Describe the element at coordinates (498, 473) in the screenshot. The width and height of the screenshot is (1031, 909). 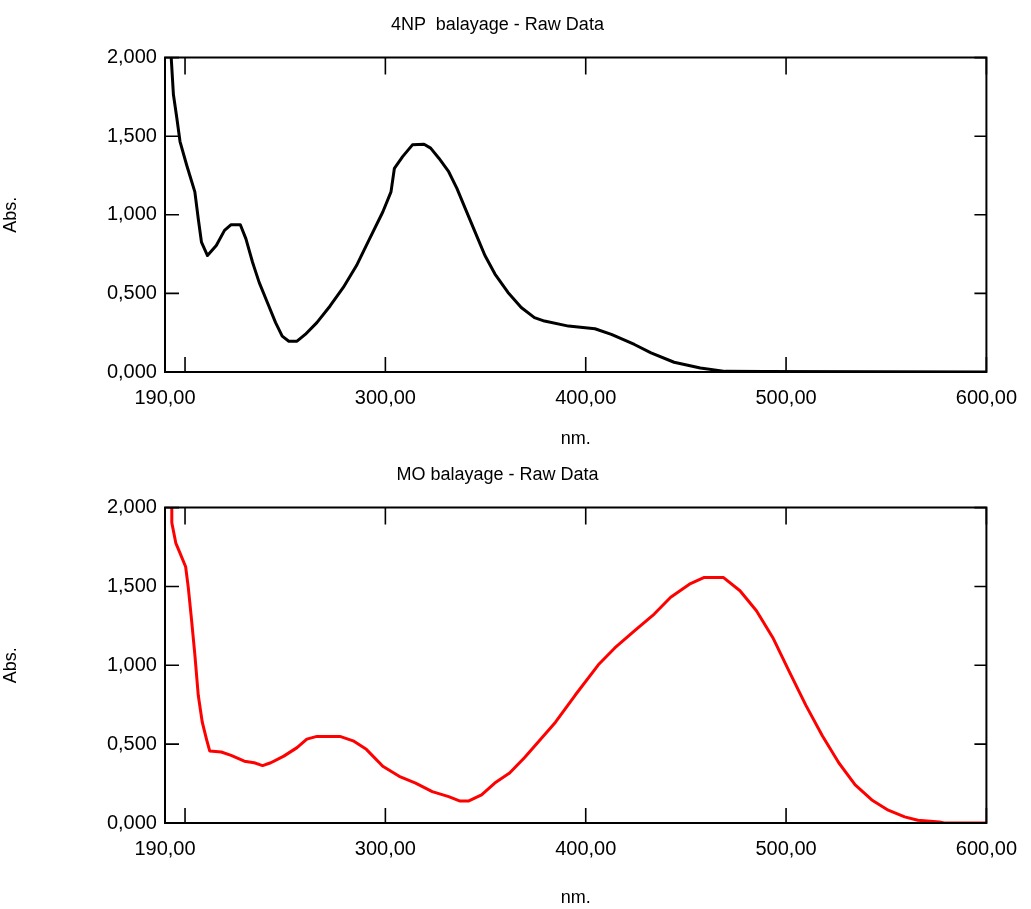
I see `chart-title: MO balayage - Raw Data` at that location.